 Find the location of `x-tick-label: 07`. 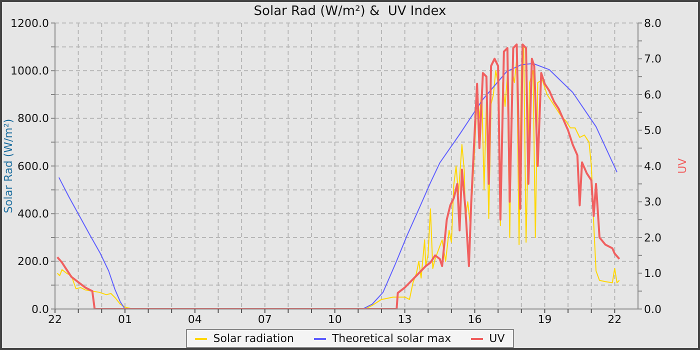

x-tick-label: 07 is located at coordinates (265, 319).